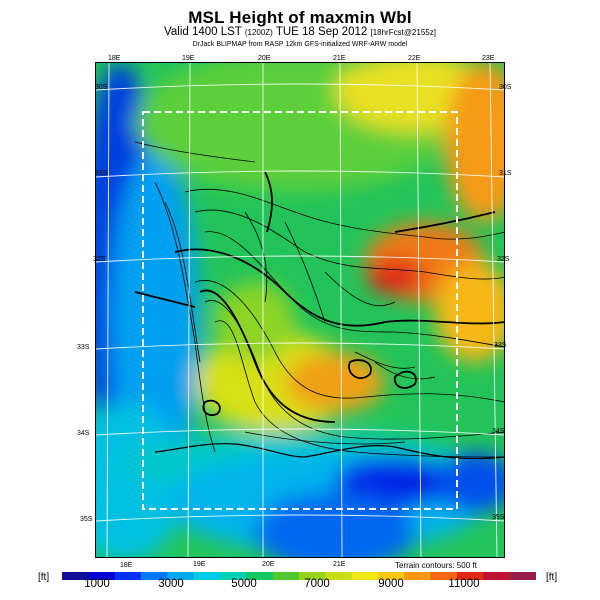  Describe the element at coordinates (391, 584) in the screenshot. I see `colorbar-tick-label: 9000` at that location.